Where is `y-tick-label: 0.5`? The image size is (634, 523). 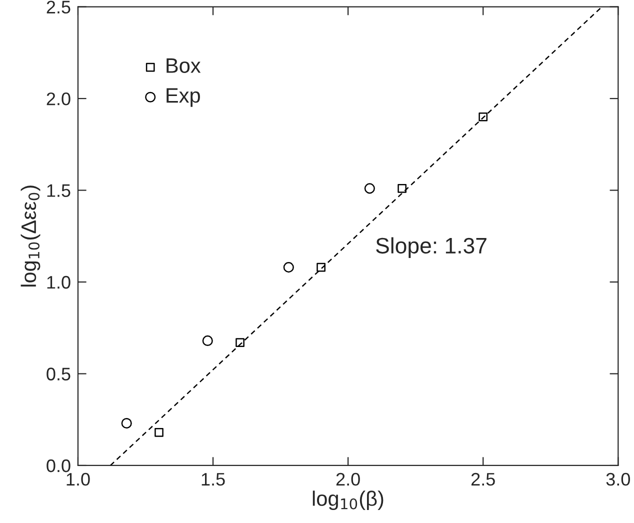
y-tick-label: 0.5 is located at coordinates (58, 374).